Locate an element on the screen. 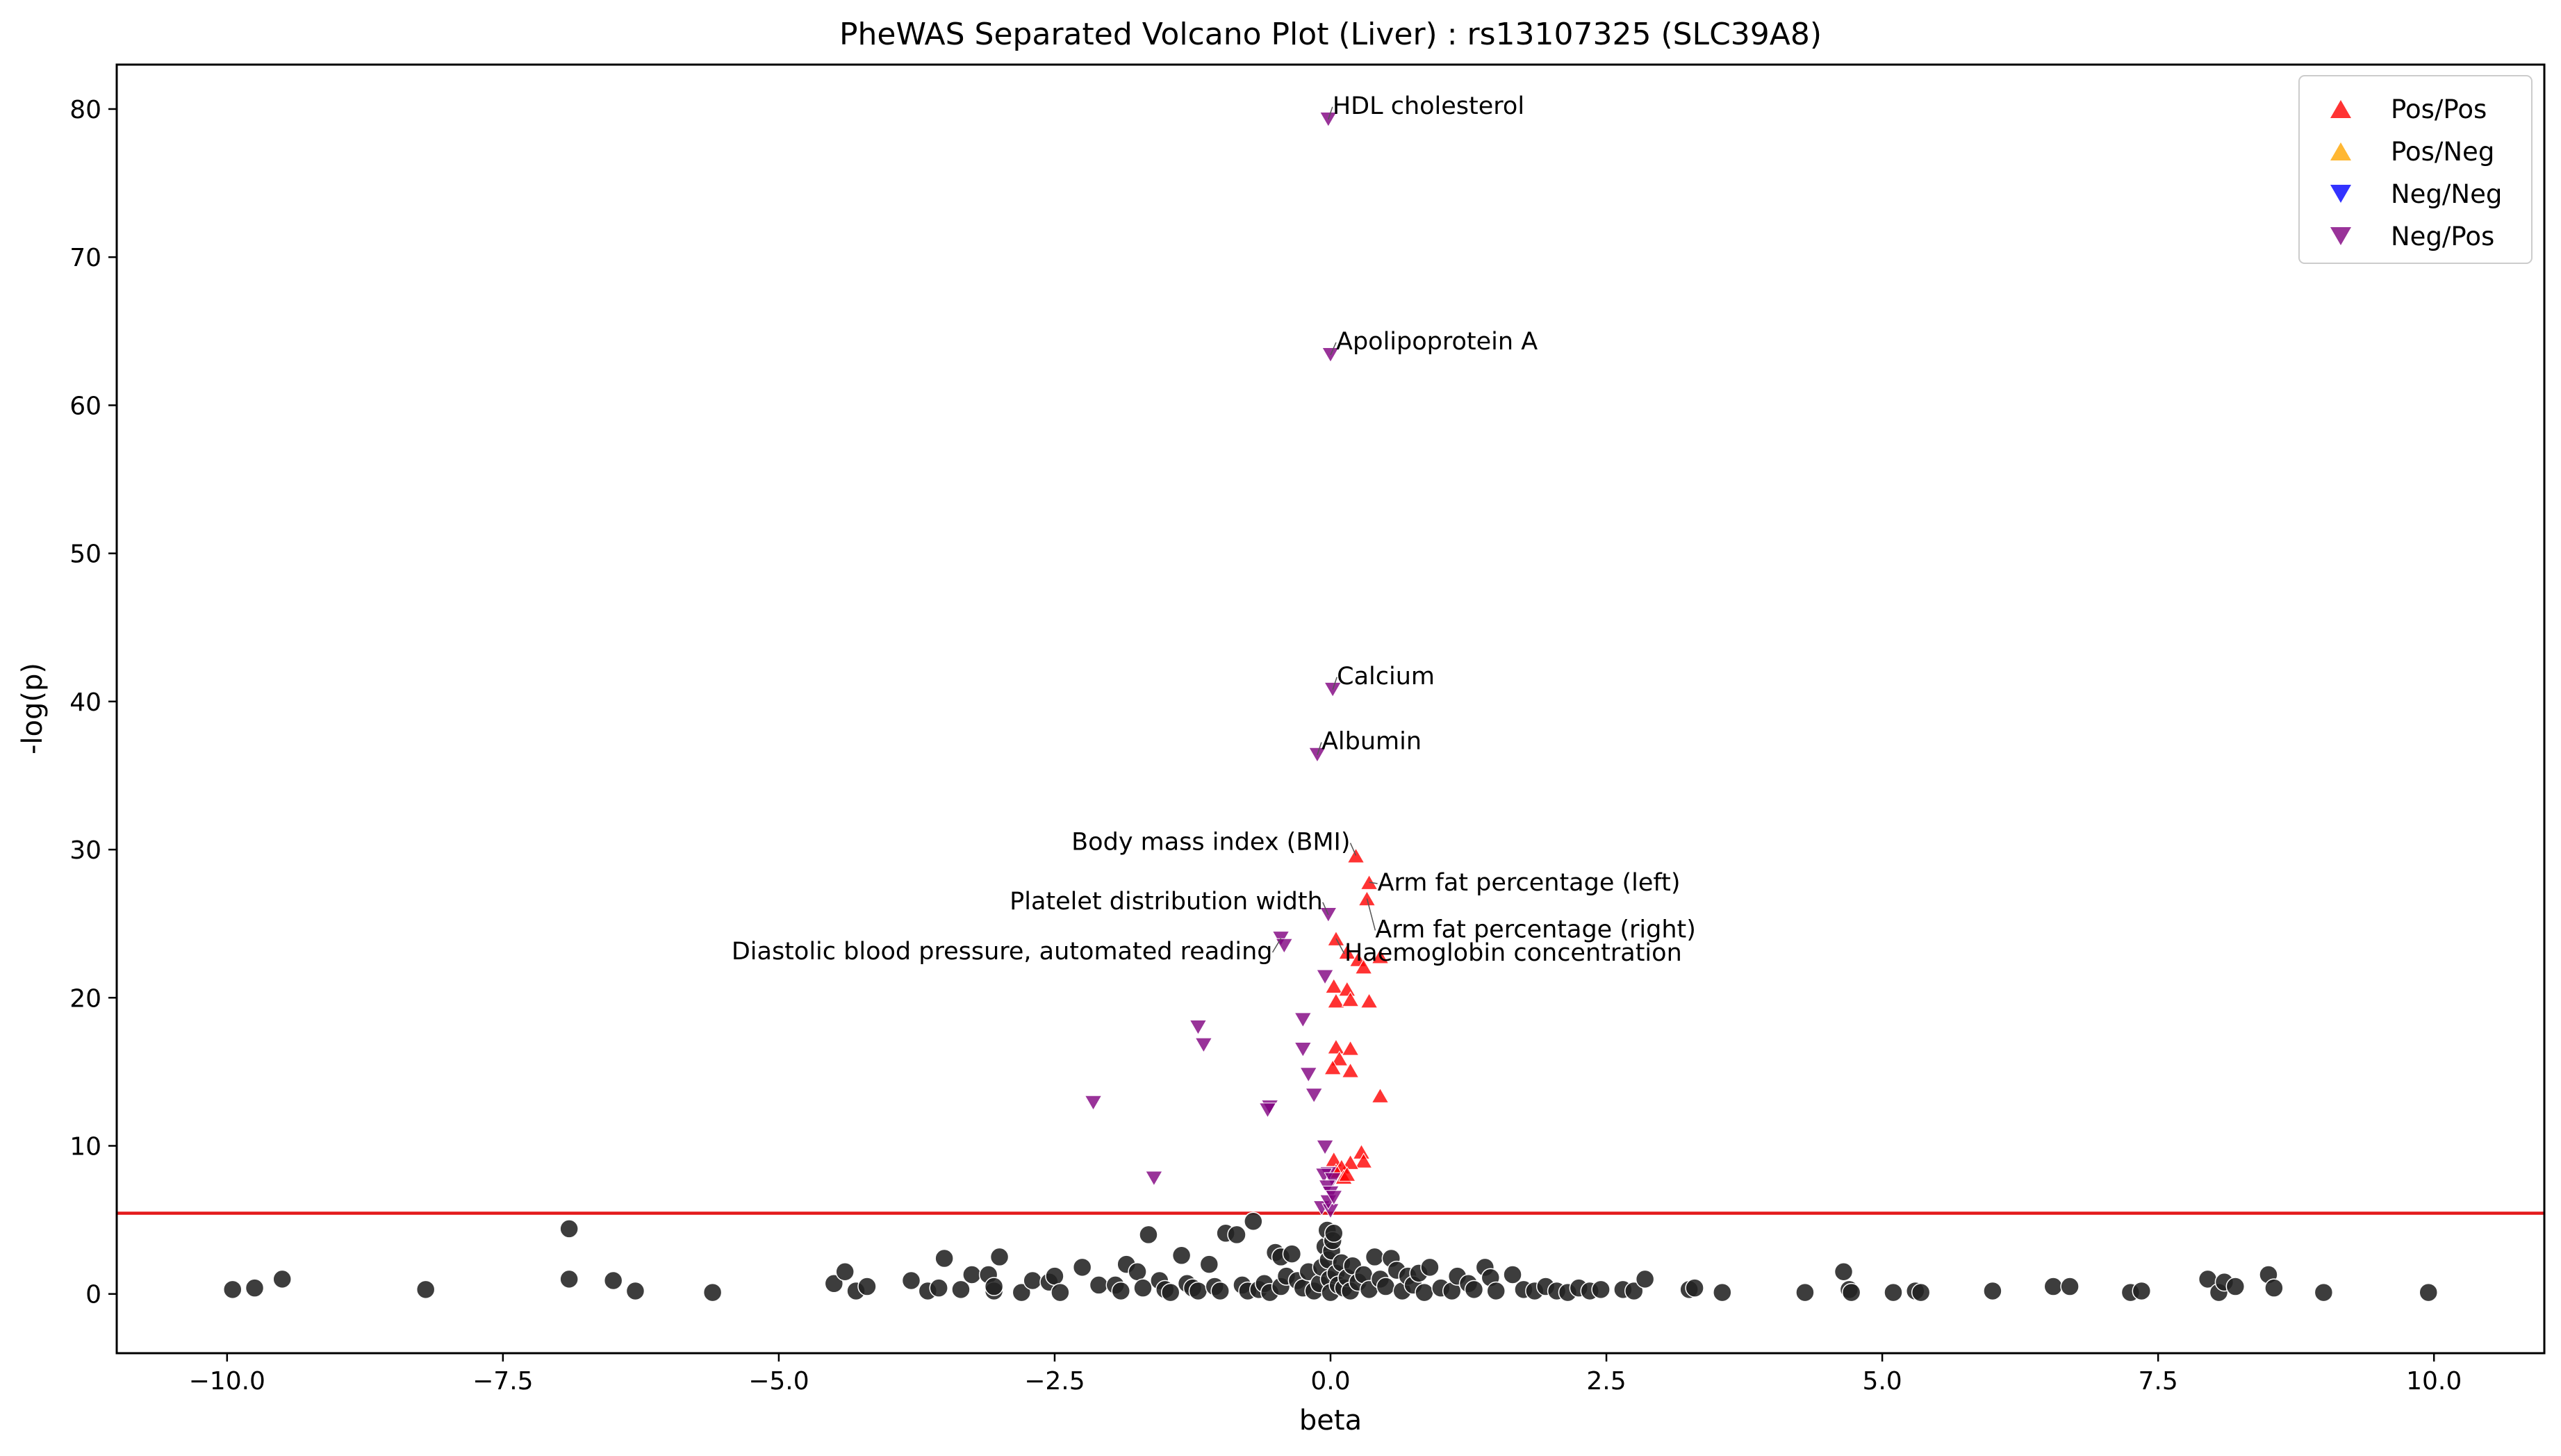 The width and height of the screenshot is (2561, 1456). annotation-label: Arm fat percentage (left) is located at coordinates (1529, 883).